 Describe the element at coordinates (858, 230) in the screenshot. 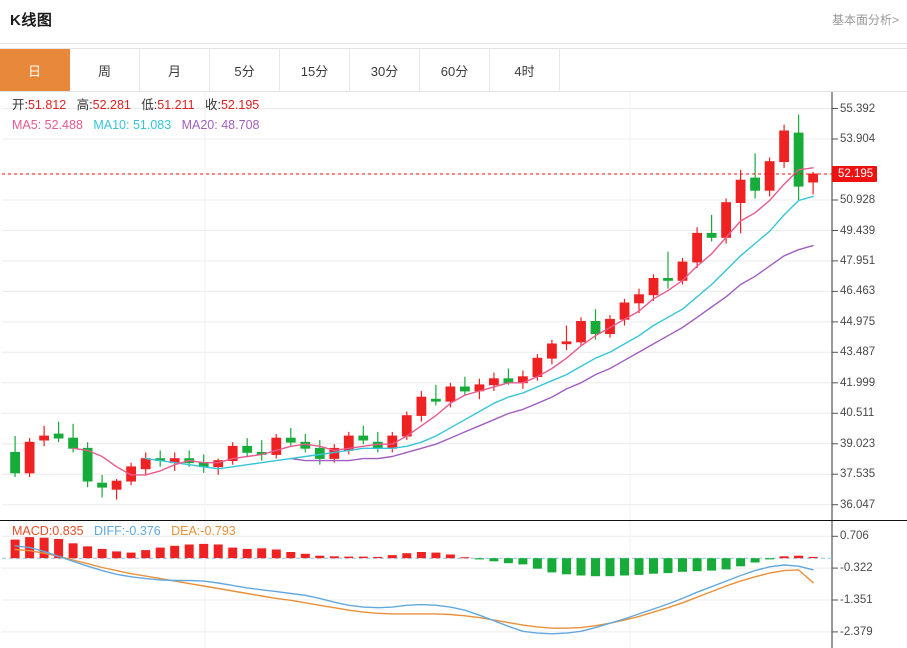

I see `price-axis-tick: 49.439` at that location.